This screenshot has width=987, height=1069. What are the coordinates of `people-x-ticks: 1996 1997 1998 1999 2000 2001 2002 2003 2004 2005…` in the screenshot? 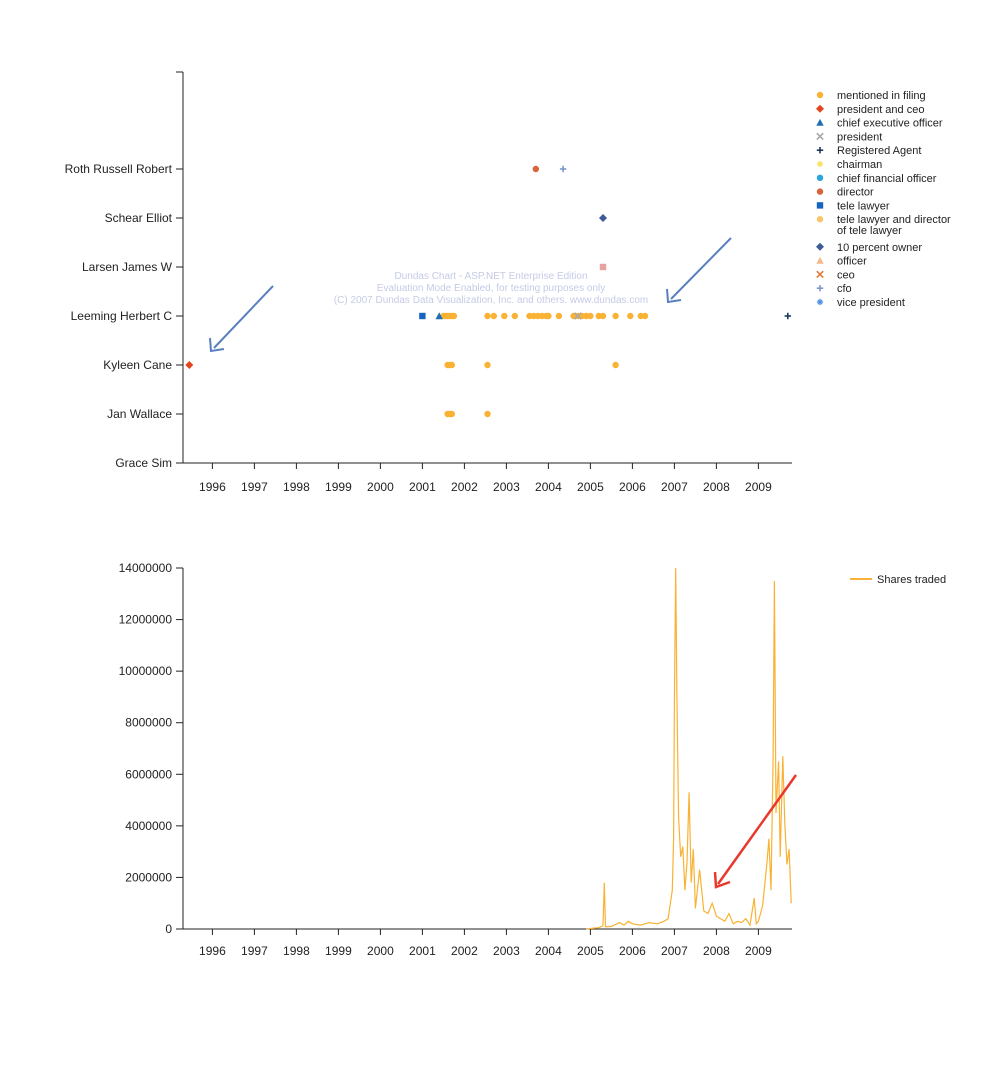 It's located at (485, 478).